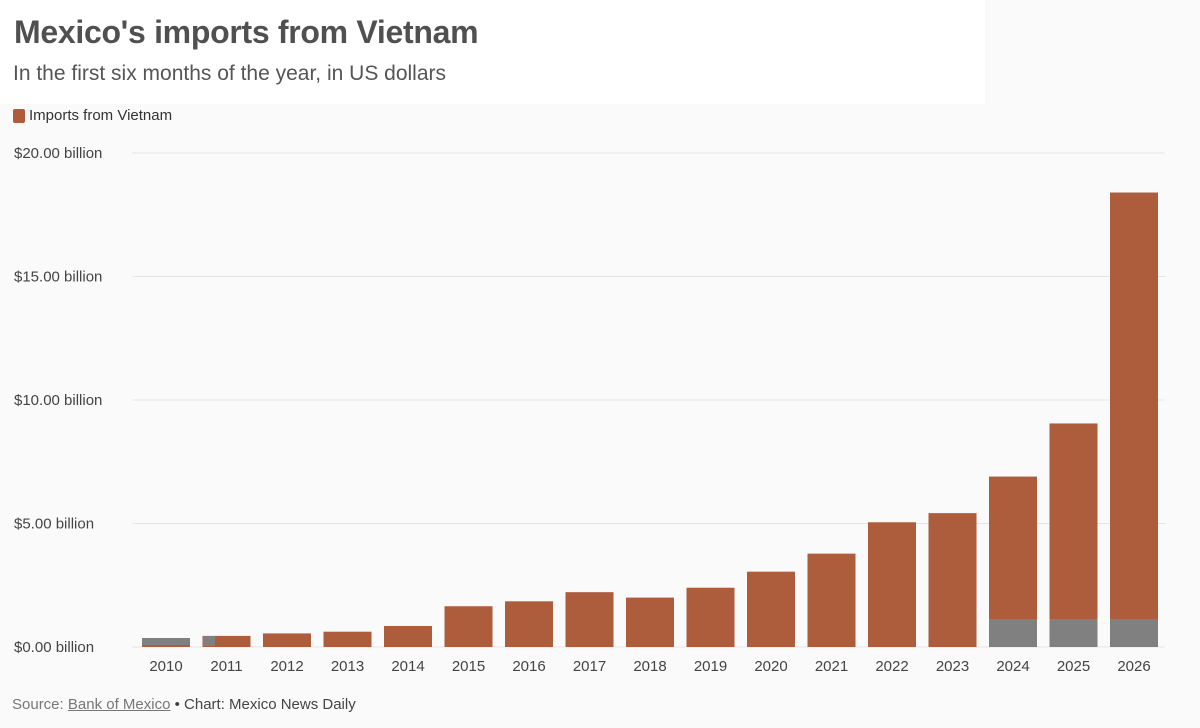 This screenshot has width=1200, height=728. I want to click on x-tick-label: 2012, so click(286, 666).